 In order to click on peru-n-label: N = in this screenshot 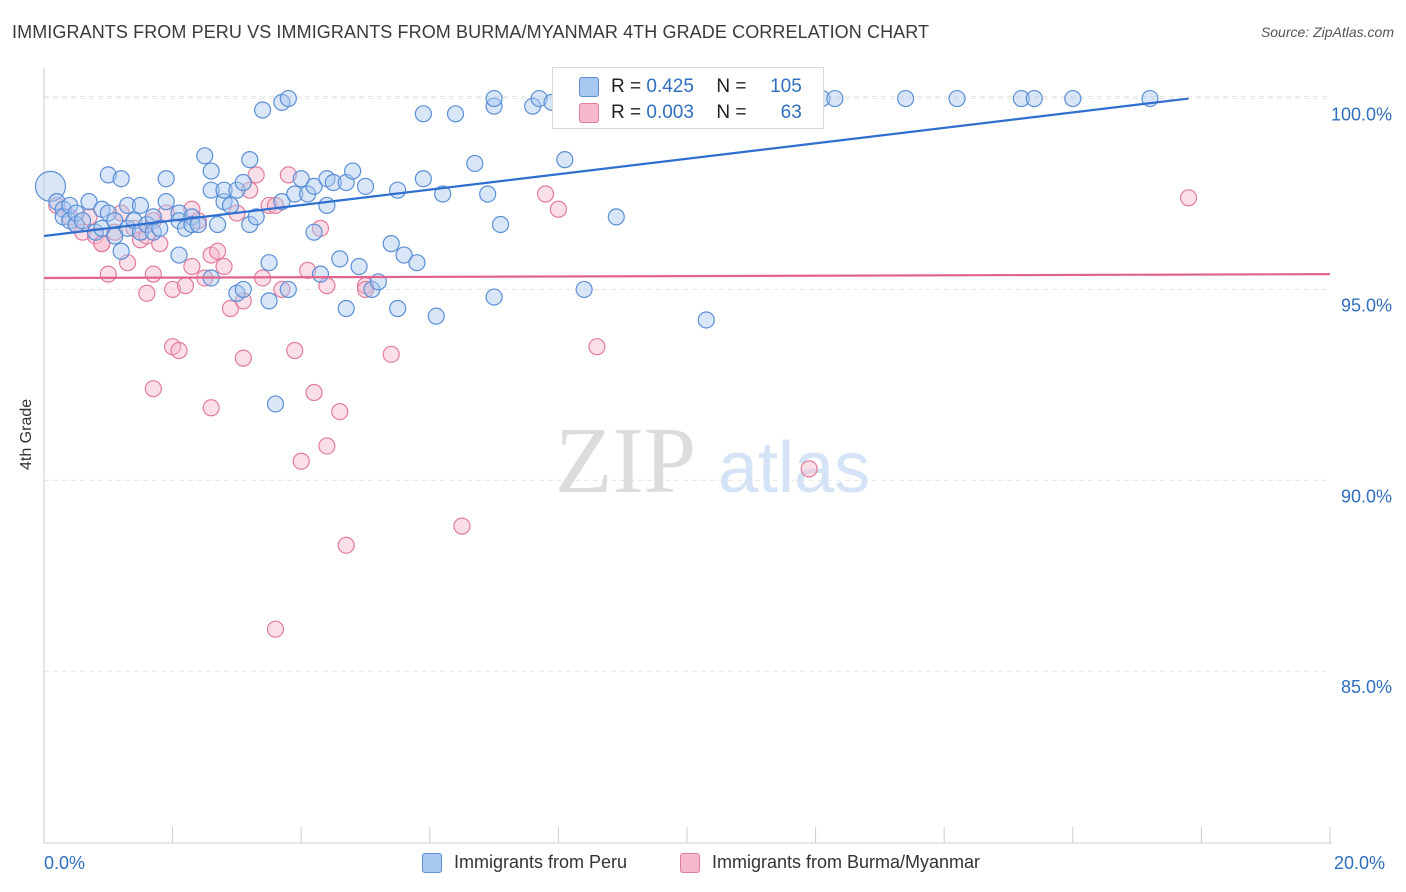, I will do `click(731, 86)`.